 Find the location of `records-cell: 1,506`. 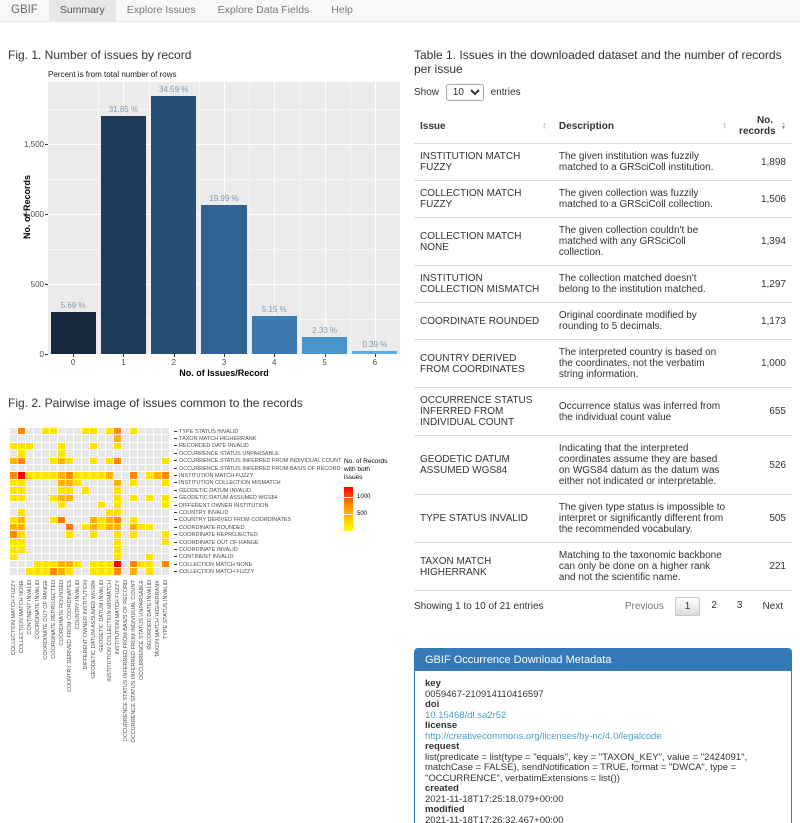

records-cell: 1,506 is located at coordinates (762, 199).